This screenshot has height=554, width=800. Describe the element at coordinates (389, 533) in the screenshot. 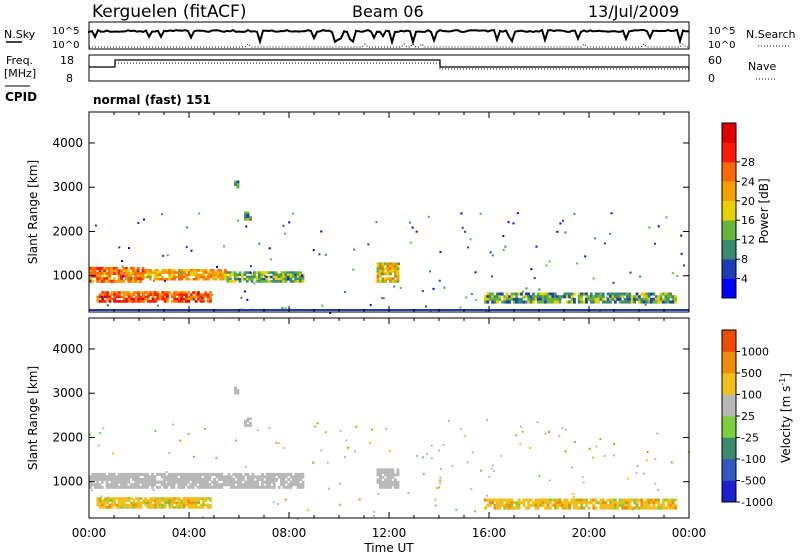

I see `x-tick-label: 12:00` at that location.